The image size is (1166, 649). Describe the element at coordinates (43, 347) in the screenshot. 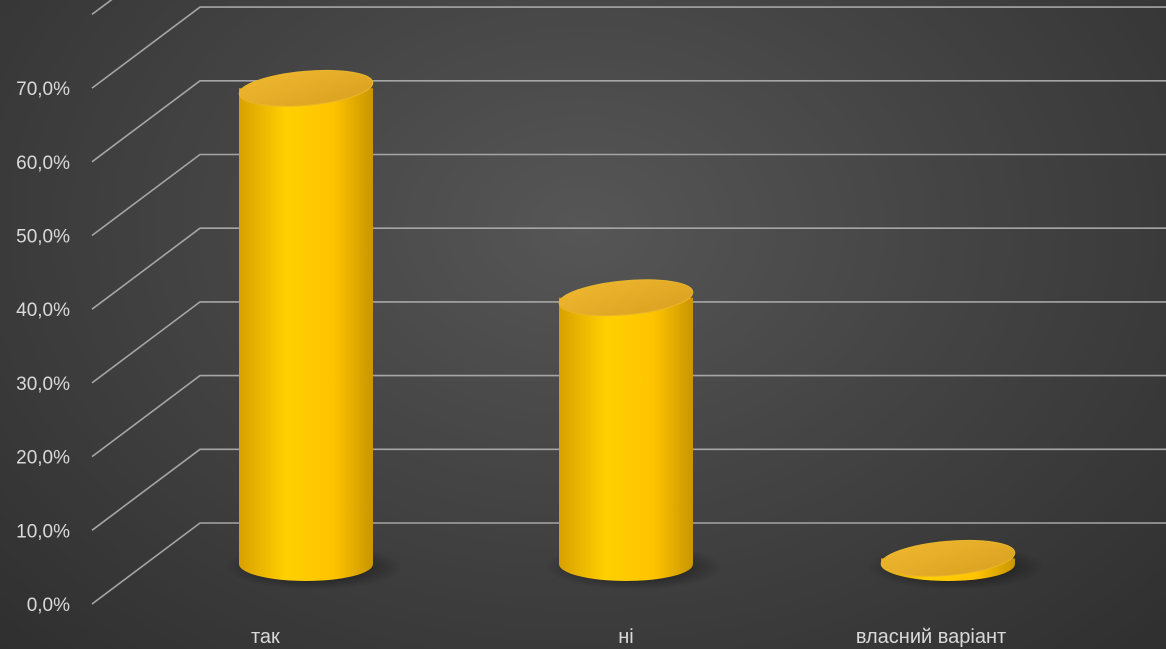

I see `y-axis-ticks: 0,0% 10,0% 20,0% 30,0% 40,0% 50,0% 60,0% 70,0%` at that location.